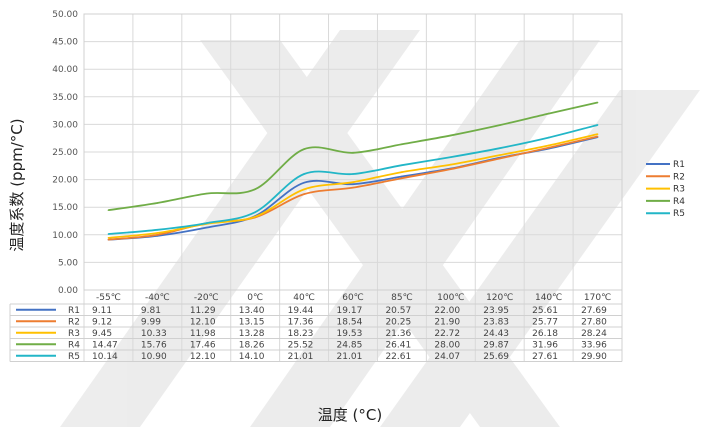 This screenshot has height=427, width=713. I want to click on table-cell: 11.29, so click(203, 311).